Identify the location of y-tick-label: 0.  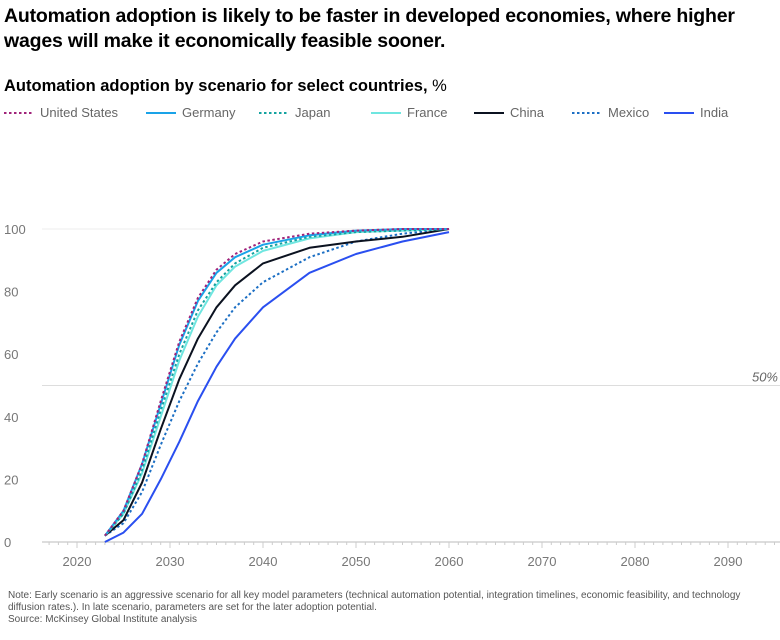
(7, 542).